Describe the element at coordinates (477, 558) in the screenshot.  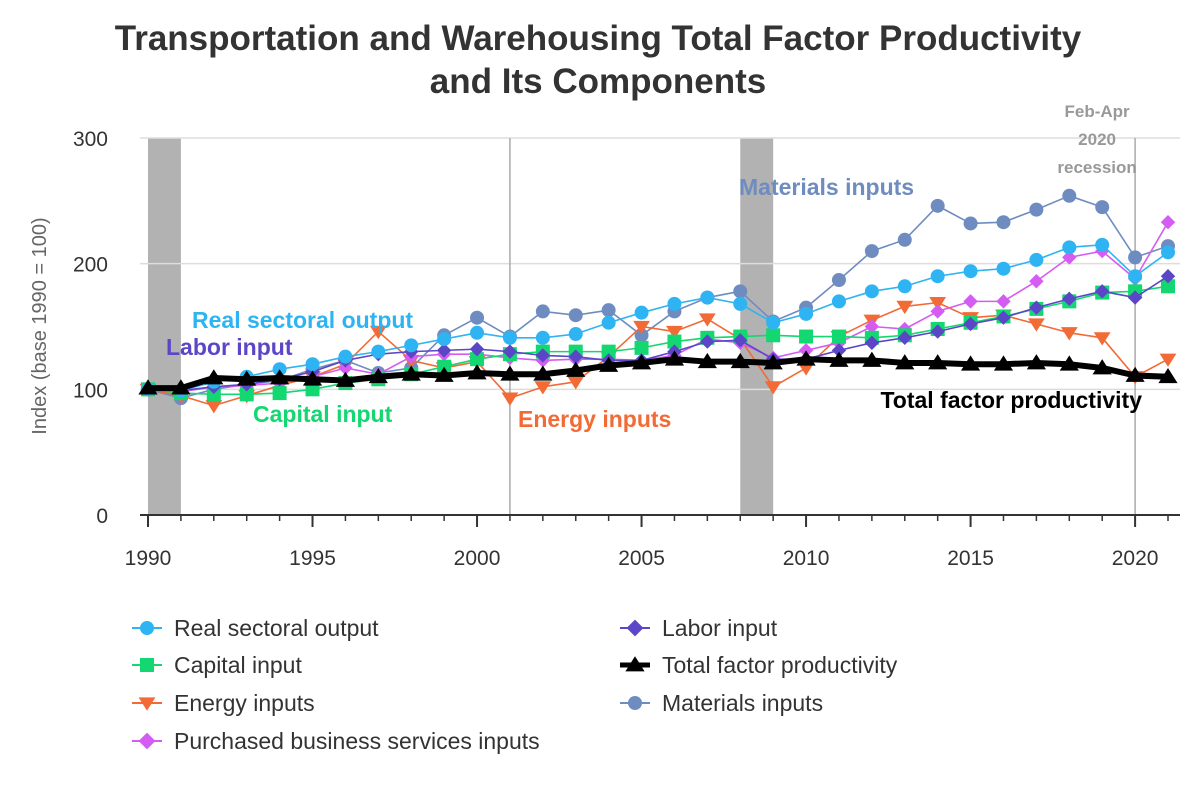
I see `x-tick-label-2000: 2000` at that location.